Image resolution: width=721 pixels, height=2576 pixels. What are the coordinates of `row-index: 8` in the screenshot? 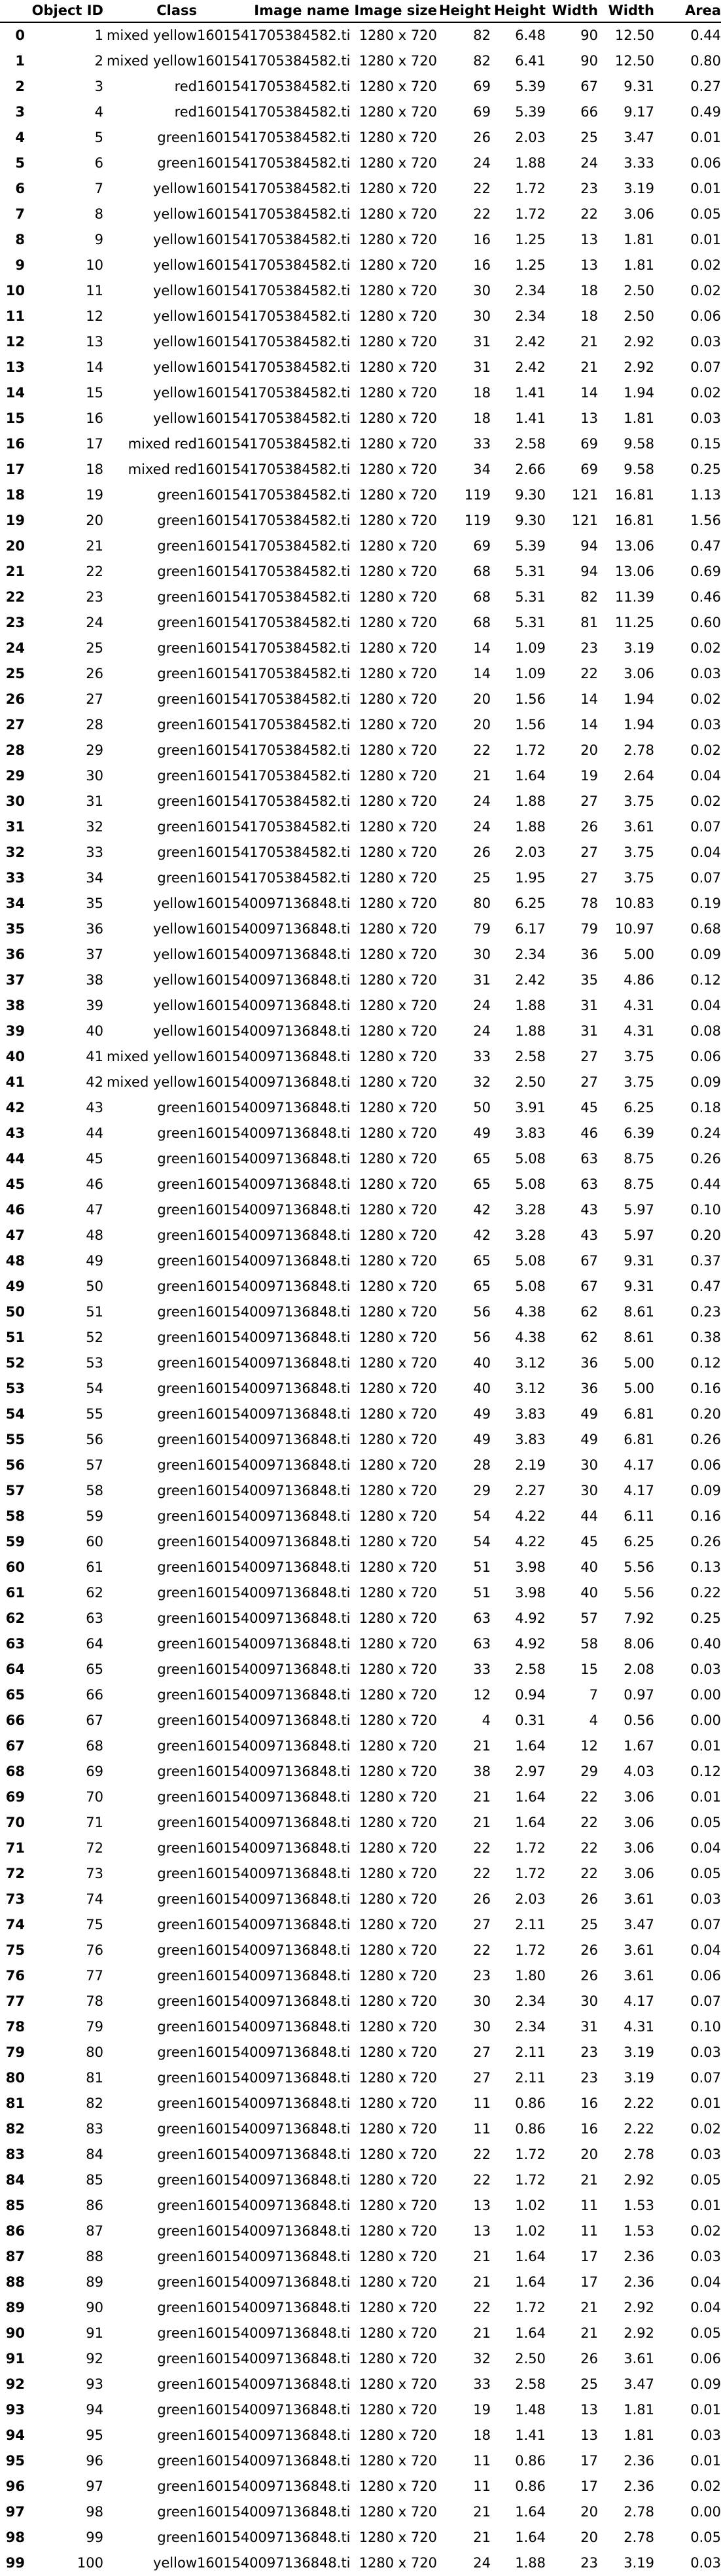 It's located at (20, 239).